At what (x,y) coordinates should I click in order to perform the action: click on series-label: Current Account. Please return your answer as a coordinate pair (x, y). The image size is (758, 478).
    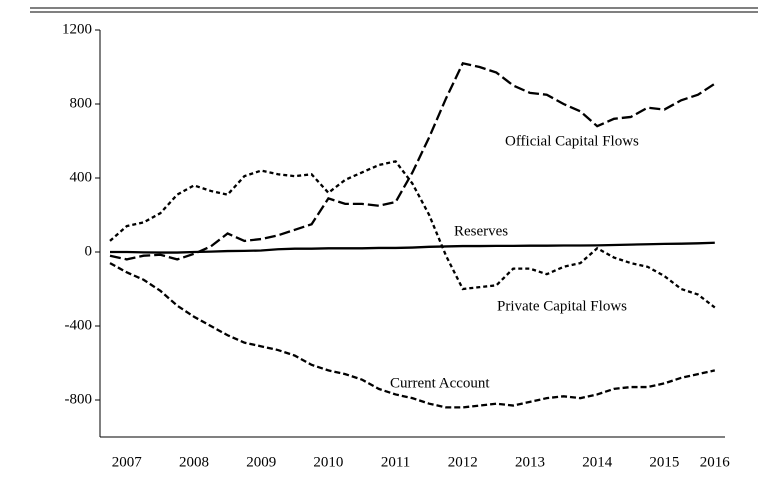
    Looking at the image, I should click on (440, 383).